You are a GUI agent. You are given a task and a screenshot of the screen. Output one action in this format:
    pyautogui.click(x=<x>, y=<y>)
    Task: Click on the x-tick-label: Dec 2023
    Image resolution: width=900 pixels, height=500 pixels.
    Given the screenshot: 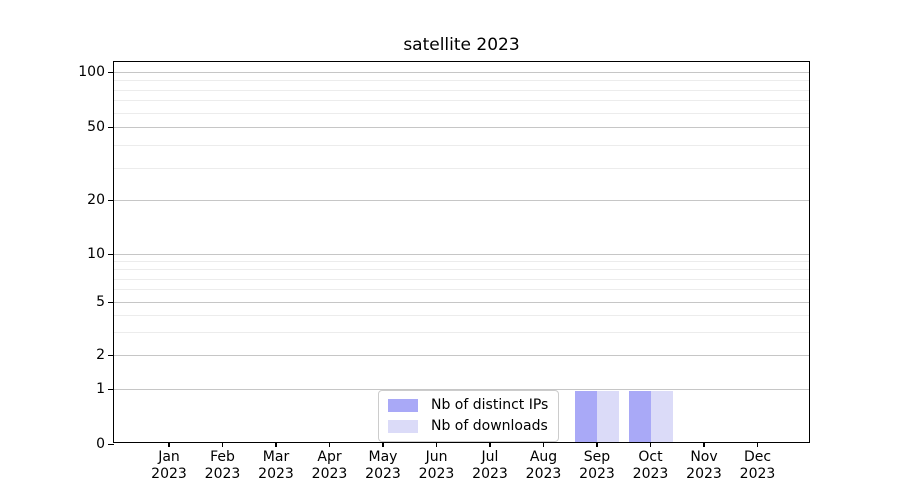 What is the action you would take?
    pyautogui.click(x=758, y=466)
    